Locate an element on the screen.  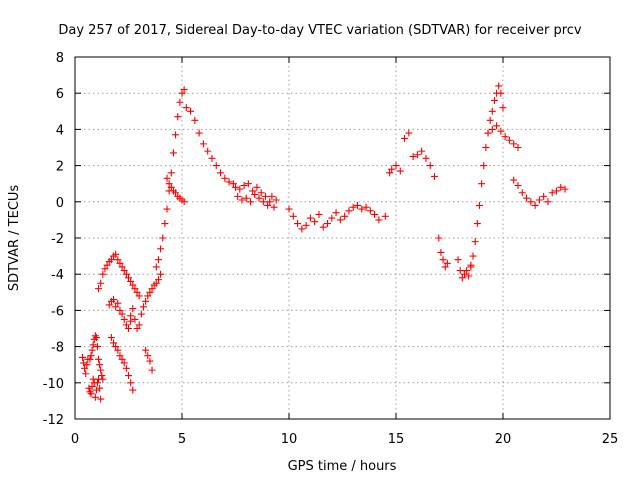
y-tick-label: -6 is located at coordinates (57, 311).